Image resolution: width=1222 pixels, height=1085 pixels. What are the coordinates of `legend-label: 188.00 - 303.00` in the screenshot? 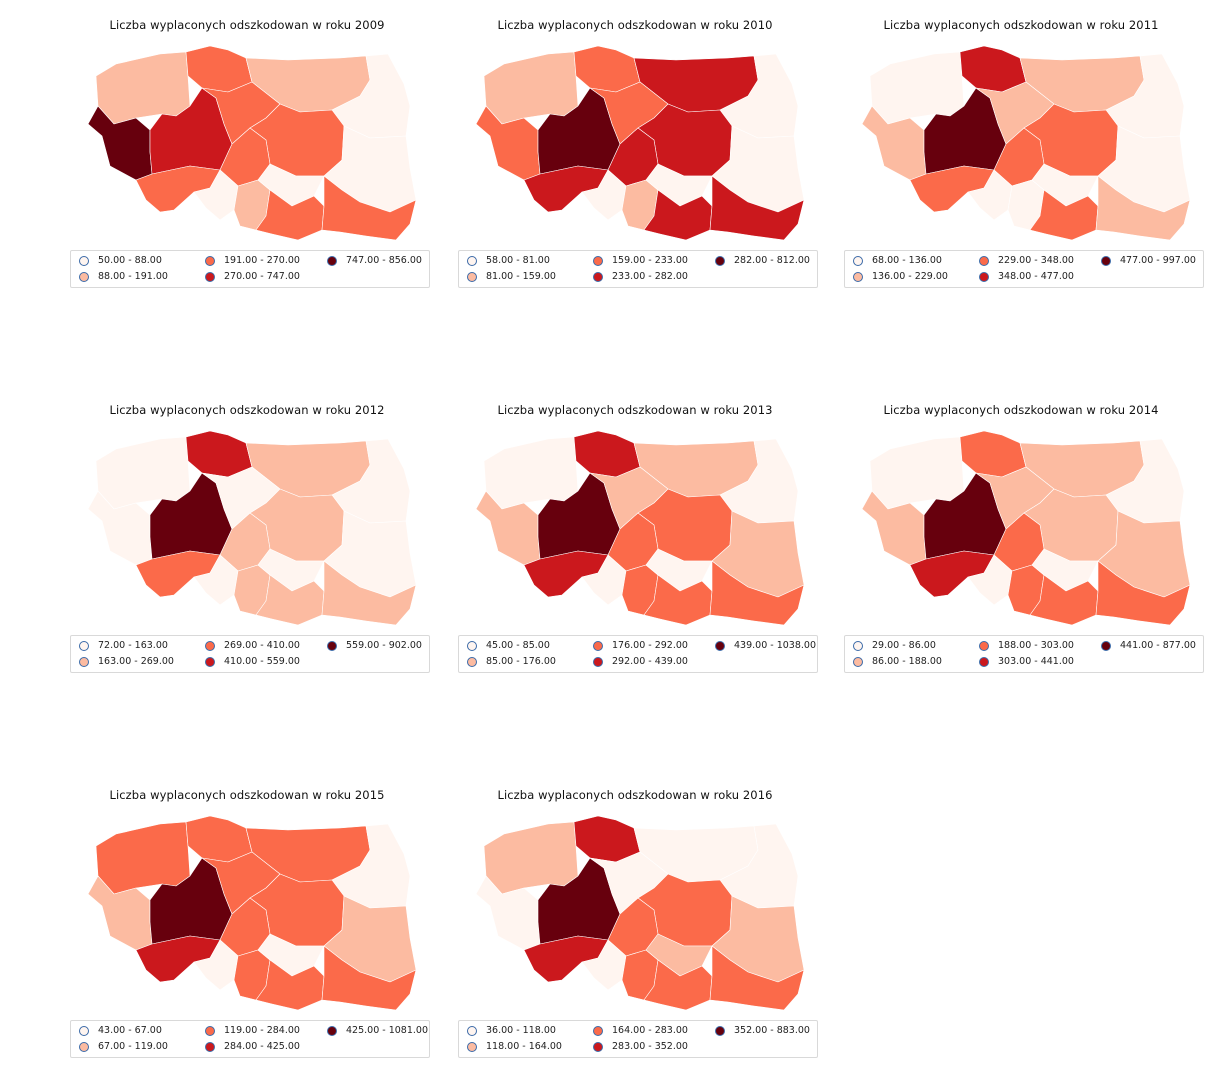 It's located at (1036, 645).